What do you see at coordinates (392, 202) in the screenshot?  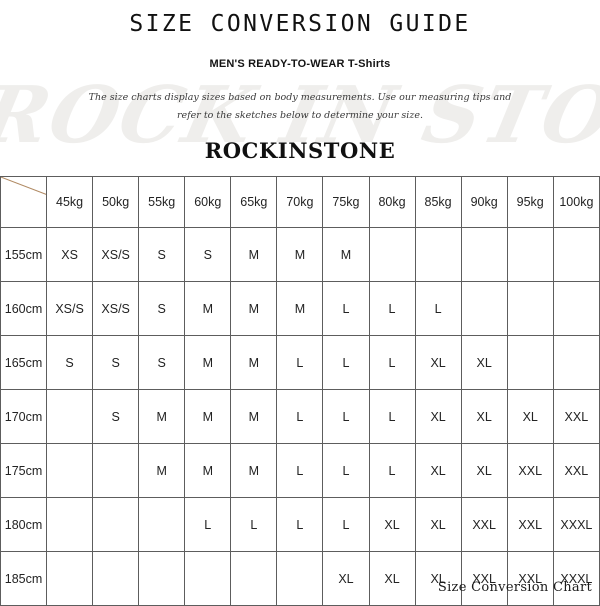 I see `column-header-weight: 80kg` at bounding box center [392, 202].